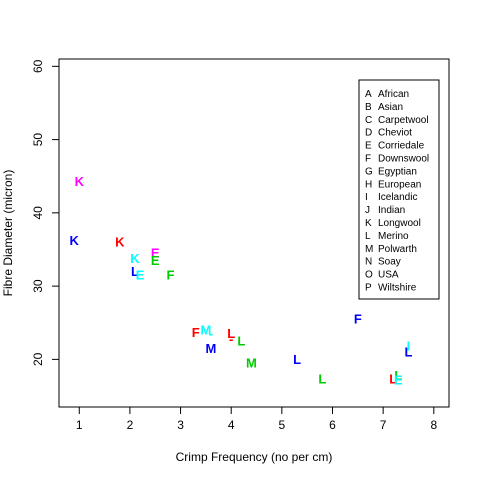  Describe the element at coordinates (368, 288) in the screenshot. I see `legend-code: P` at that location.